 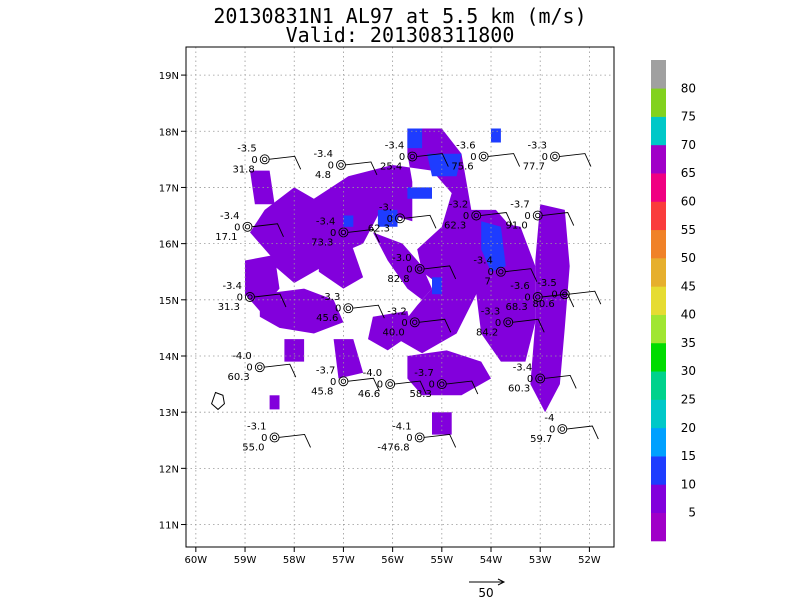 What do you see at coordinates (169, 413) in the screenshot?
I see `y-tick-label-2: 13N` at bounding box center [169, 413].